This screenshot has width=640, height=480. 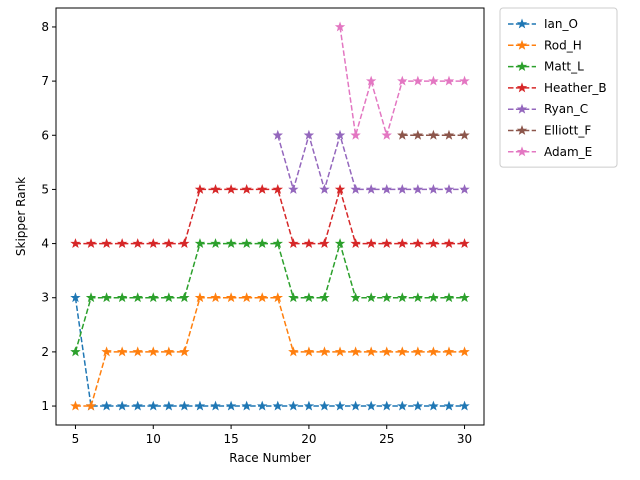 I want to click on y-axis-label: Skipper Rank, so click(x=21, y=216).